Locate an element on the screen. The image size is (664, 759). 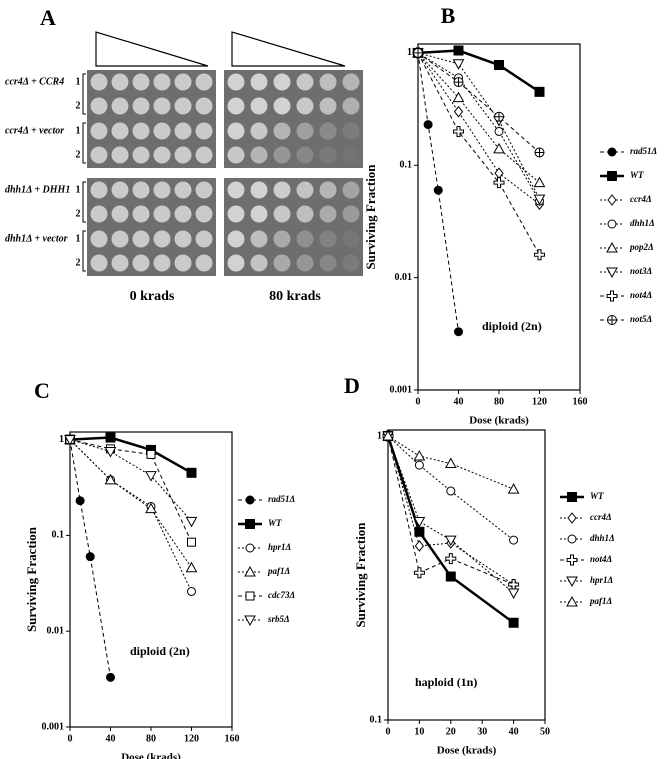
legend-label: ccr4Δ is located at coordinates (601, 517).